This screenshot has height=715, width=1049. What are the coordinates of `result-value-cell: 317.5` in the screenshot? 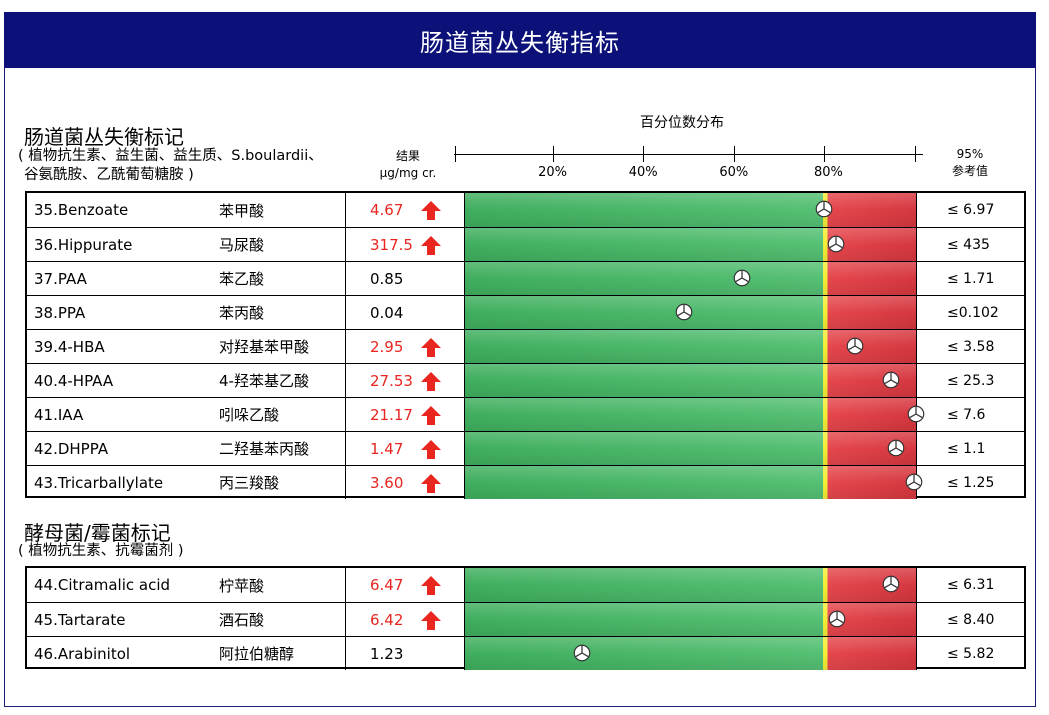 It's located at (405, 244).